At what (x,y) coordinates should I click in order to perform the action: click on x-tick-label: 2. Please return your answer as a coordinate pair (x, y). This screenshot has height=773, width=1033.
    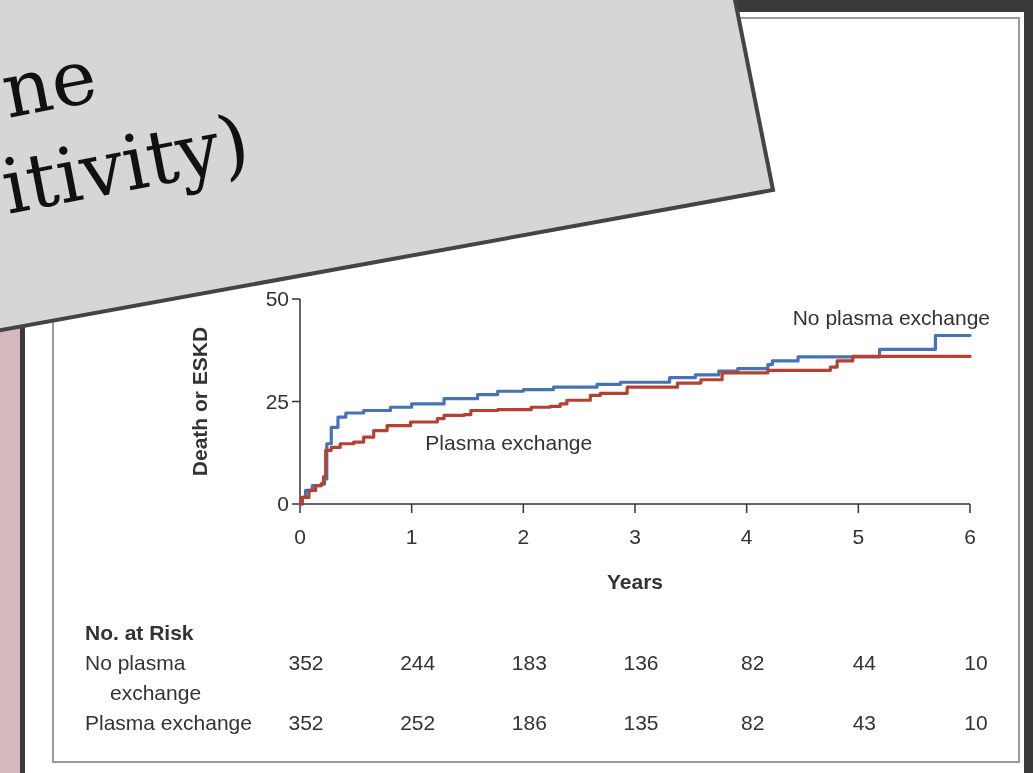
    Looking at the image, I should click on (523, 536).